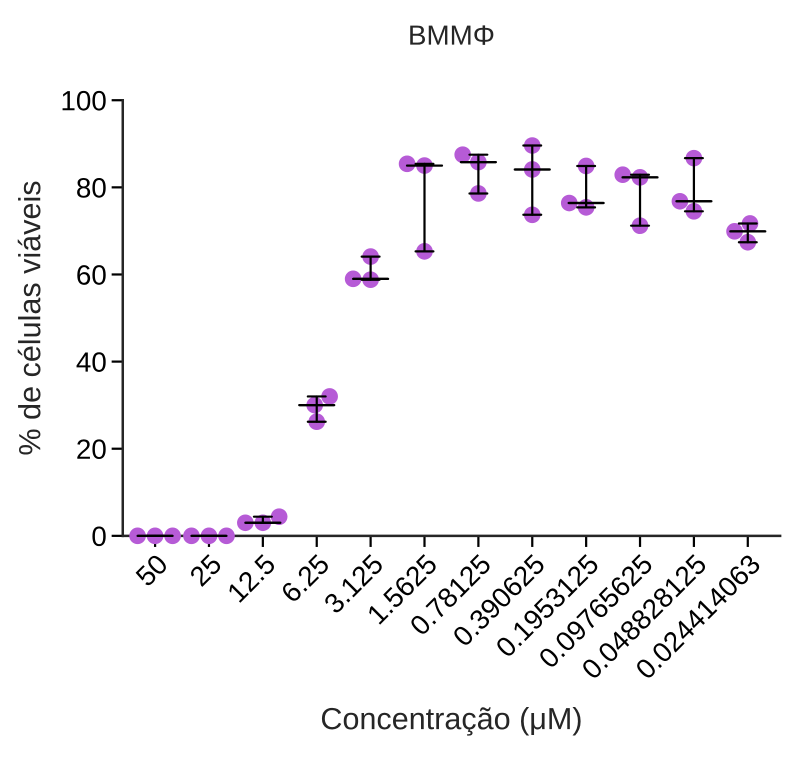 This screenshot has height=771, width=792. What do you see at coordinates (91, 188) in the screenshot?
I see `y-tick-label: 80` at bounding box center [91, 188].